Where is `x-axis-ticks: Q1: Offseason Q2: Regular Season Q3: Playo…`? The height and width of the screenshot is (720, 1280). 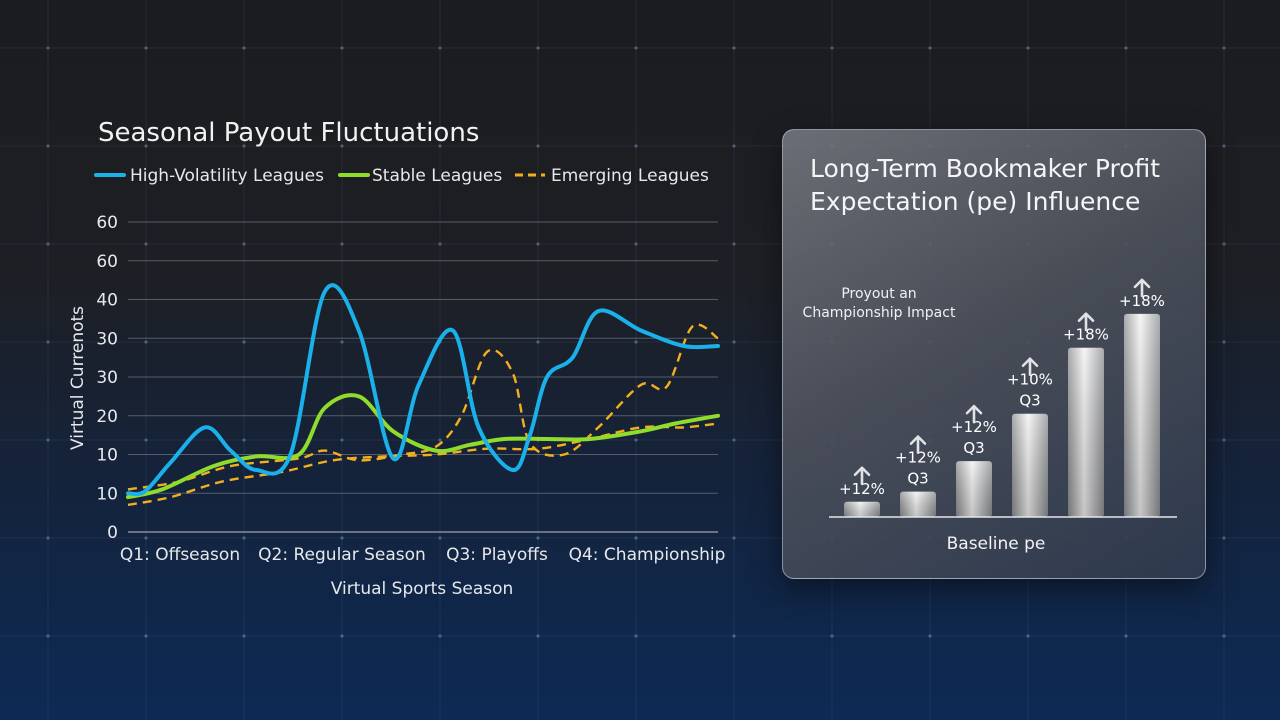
x-axis-ticks: Q1: Offseason Q2: Regular Season Q3: Playo… is located at coordinates (422, 555).